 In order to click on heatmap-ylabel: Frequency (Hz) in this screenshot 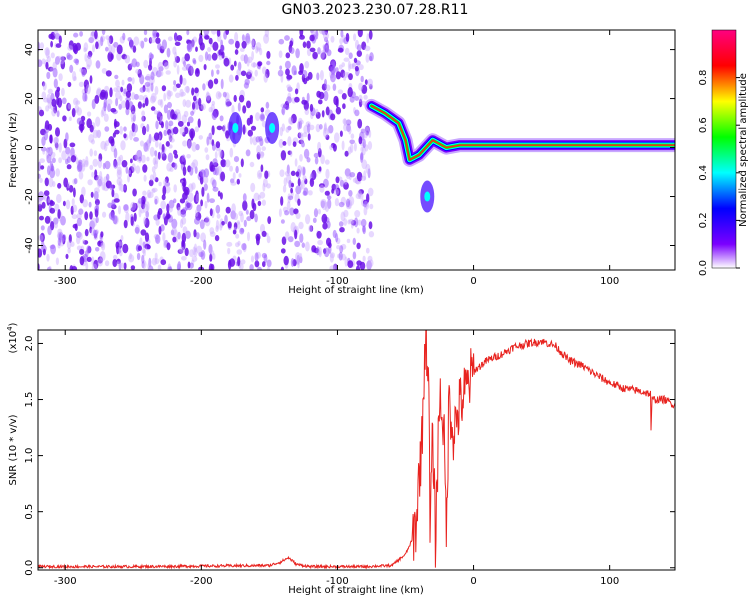, I will do `click(13, 150)`.